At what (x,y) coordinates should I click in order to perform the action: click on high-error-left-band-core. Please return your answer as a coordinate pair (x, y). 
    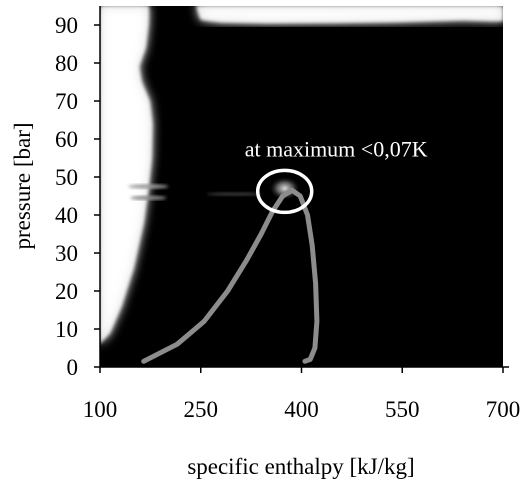
    Looking at the image, I should click on (126, 175).